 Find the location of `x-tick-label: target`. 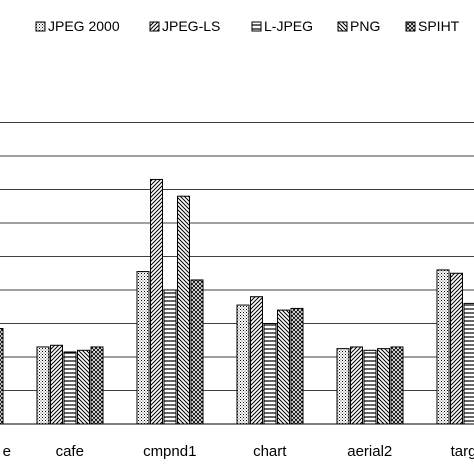

x-tick-label: target is located at coordinates (462, 451).